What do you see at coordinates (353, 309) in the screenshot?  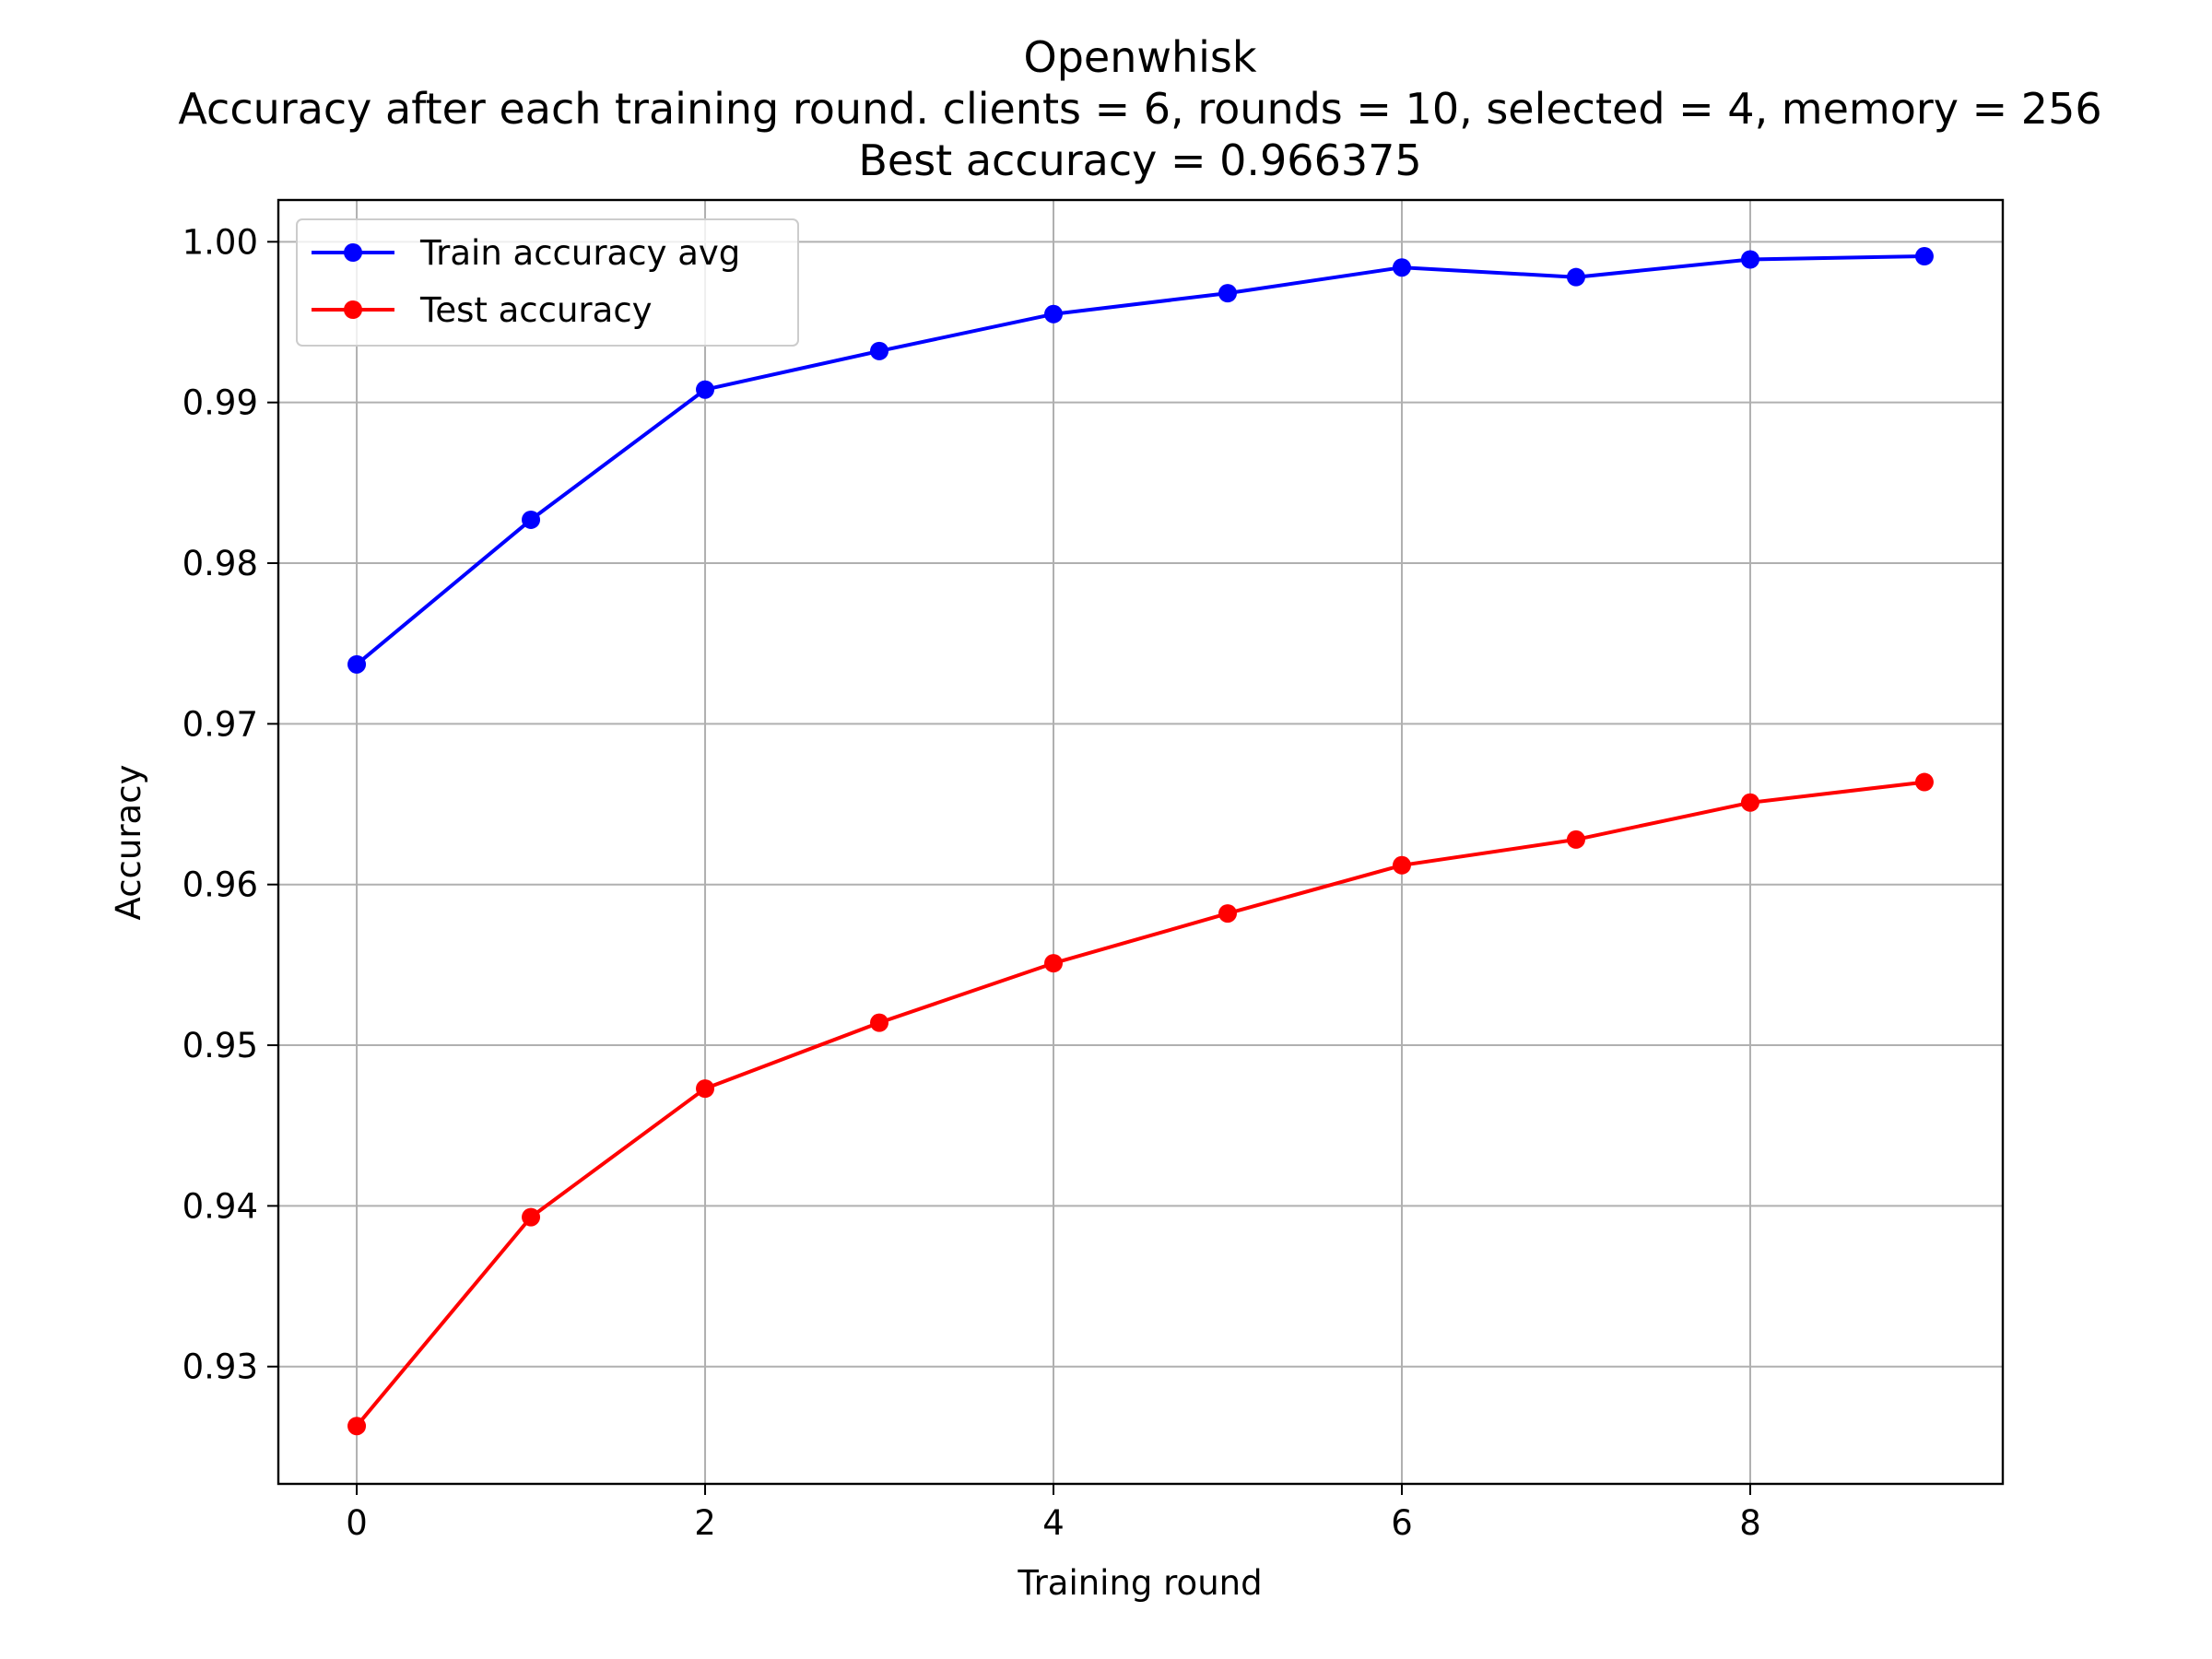 I see `legend-test-marker` at bounding box center [353, 309].